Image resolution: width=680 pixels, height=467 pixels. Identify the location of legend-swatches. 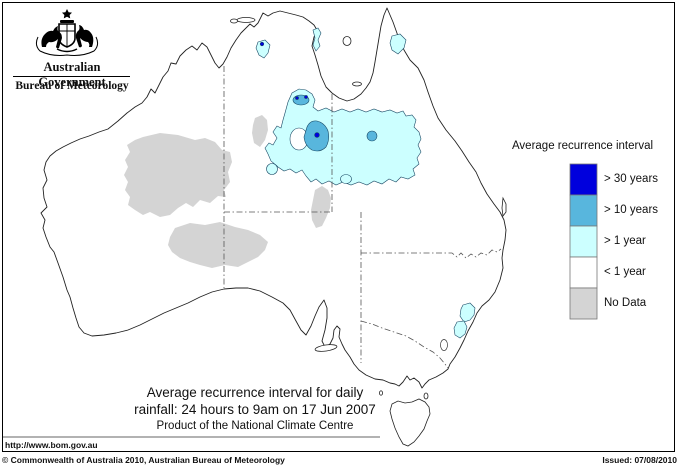
(583, 241).